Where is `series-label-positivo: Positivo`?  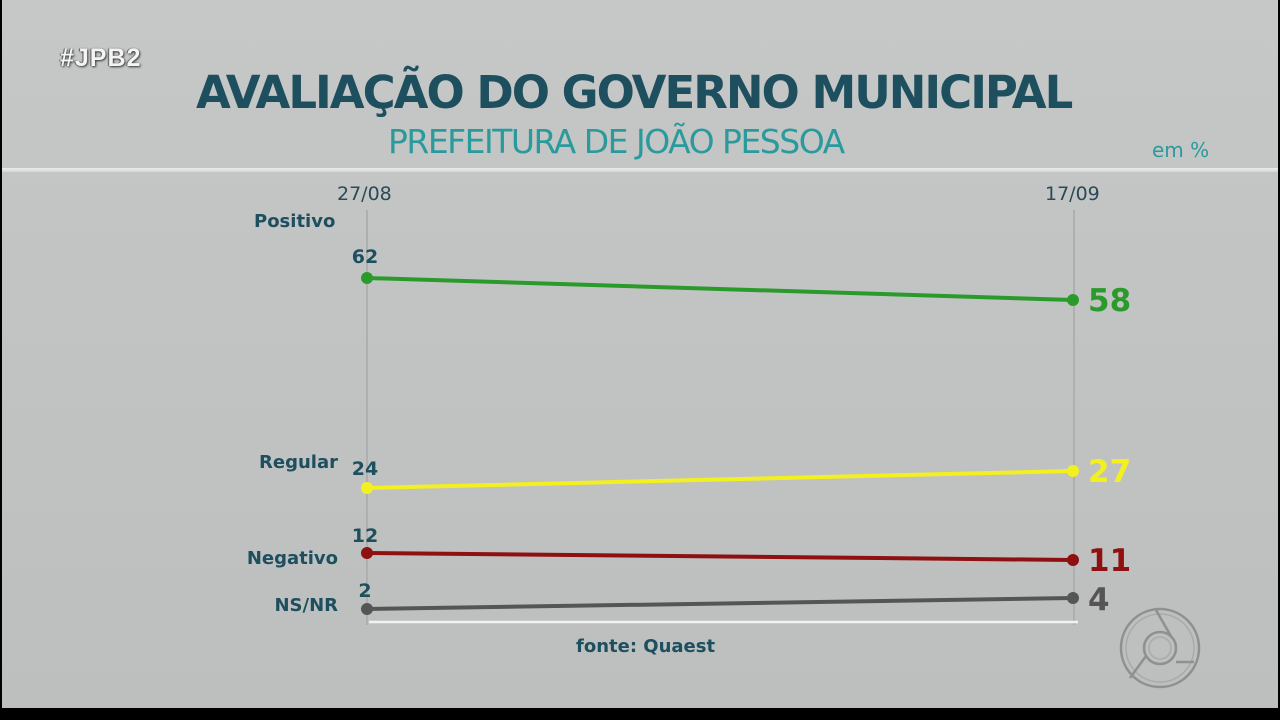
series-label-positivo: Positivo is located at coordinates (295, 221).